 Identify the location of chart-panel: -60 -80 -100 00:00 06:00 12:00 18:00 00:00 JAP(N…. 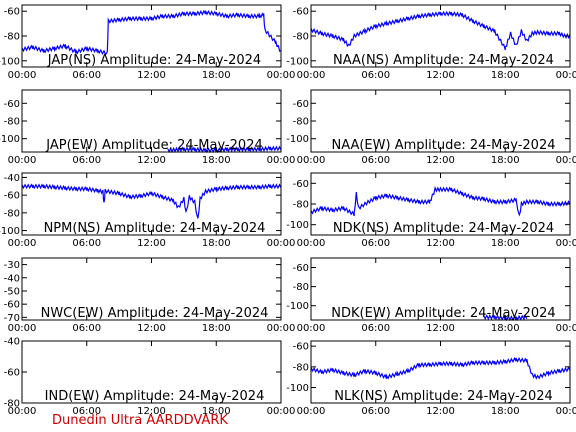
(148, 42).